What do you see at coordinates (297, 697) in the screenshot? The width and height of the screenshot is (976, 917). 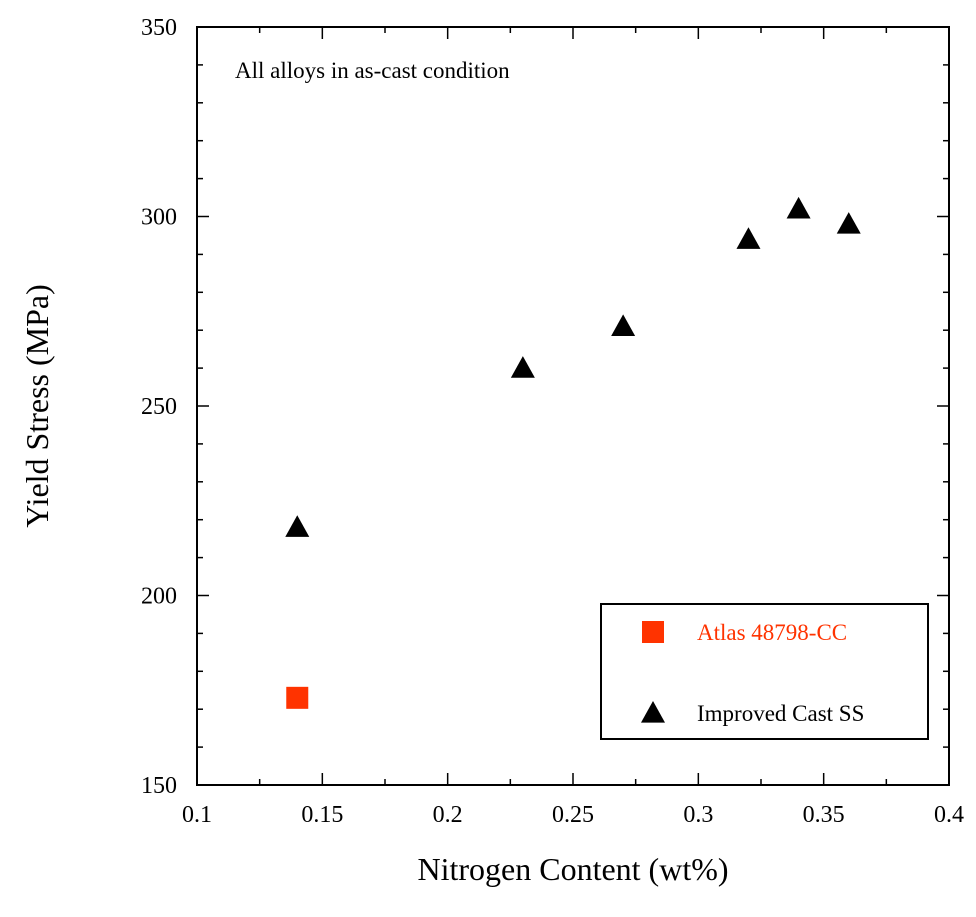 I see `square-marker` at bounding box center [297, 697].